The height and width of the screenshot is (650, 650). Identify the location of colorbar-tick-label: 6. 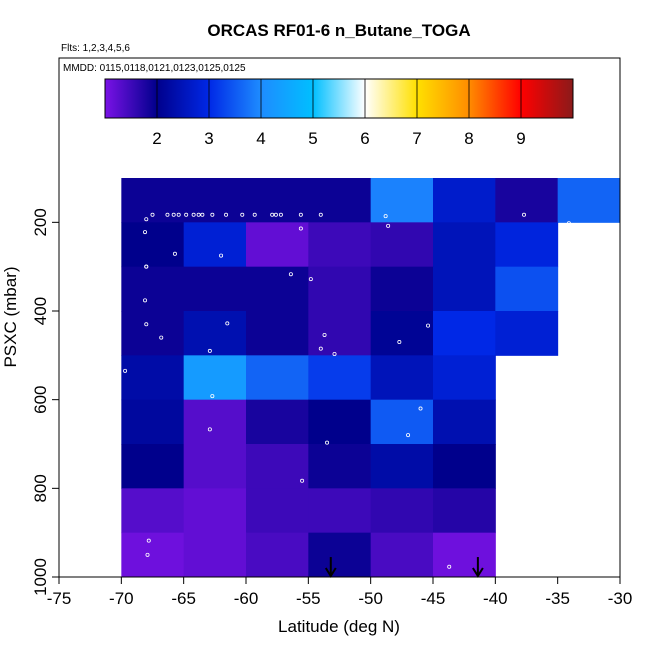
(364, 138).